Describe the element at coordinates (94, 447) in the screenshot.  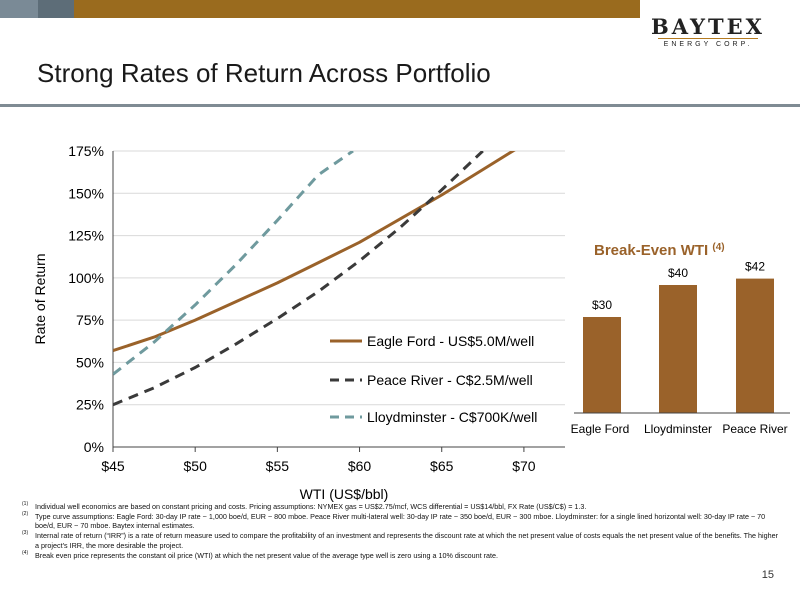
I see `y-tick-label: 0%` at that location.